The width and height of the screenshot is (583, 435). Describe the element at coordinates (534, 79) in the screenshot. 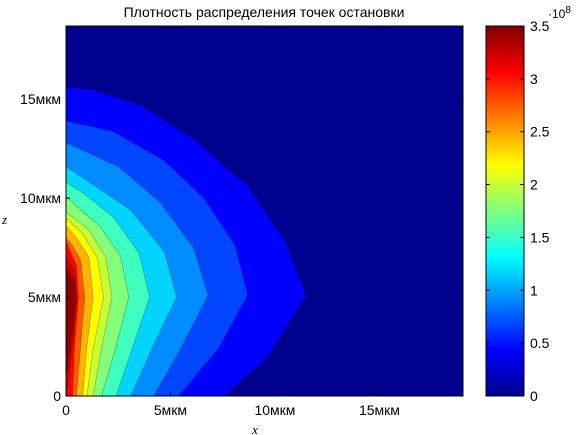

I see `colorbar-tick-label: 3` at that location.